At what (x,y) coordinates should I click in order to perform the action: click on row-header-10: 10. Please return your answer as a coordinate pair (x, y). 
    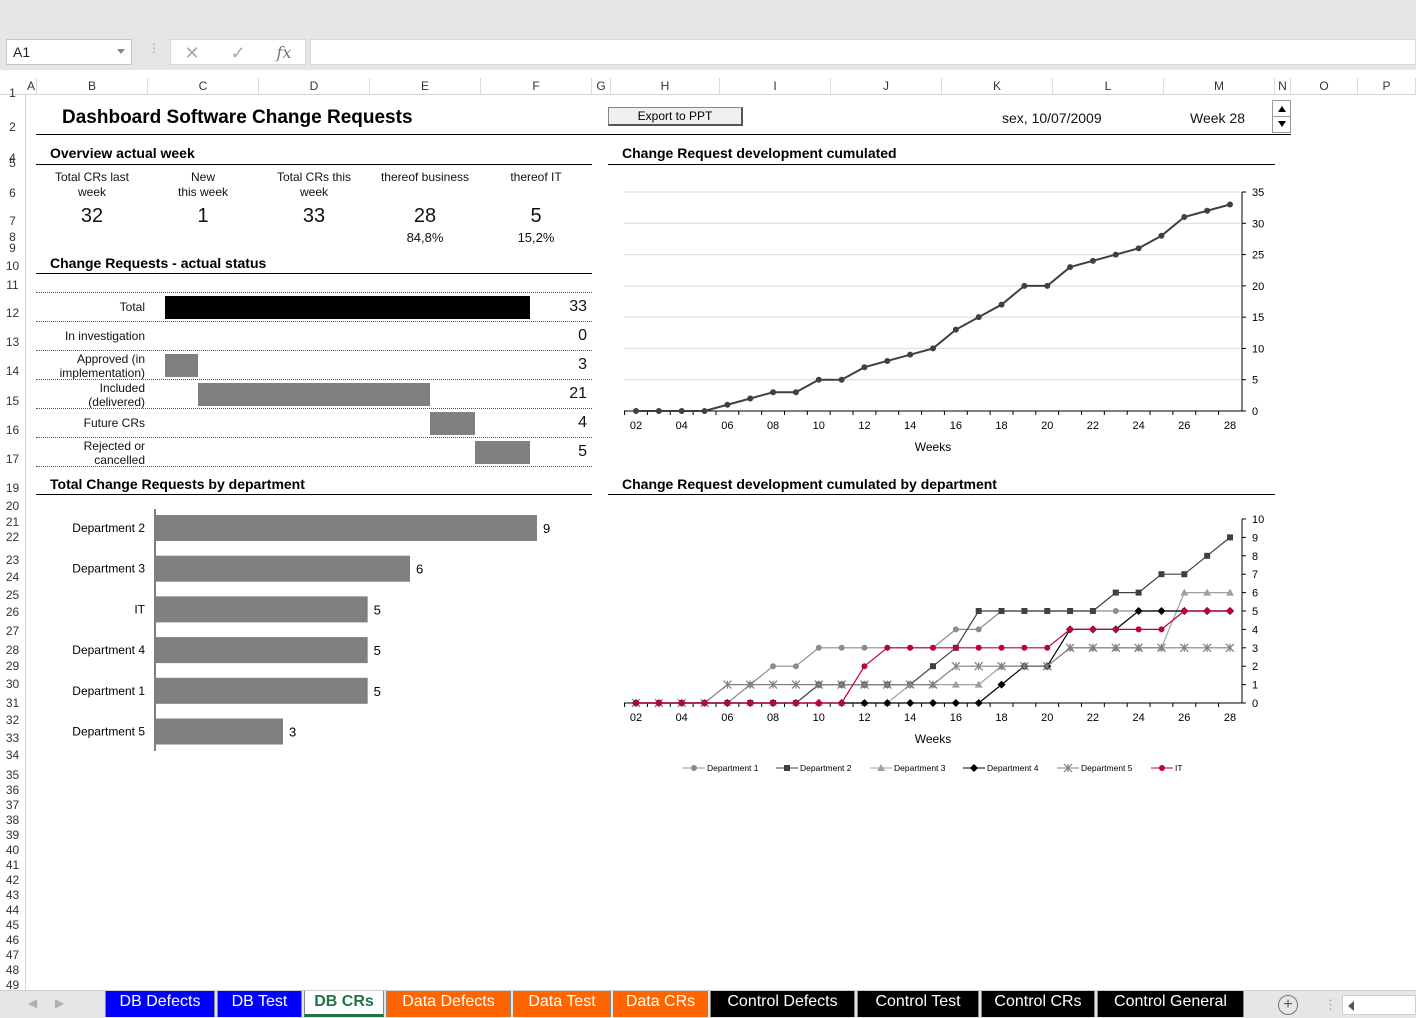
    Looking at the image, I should click on (12, 266).